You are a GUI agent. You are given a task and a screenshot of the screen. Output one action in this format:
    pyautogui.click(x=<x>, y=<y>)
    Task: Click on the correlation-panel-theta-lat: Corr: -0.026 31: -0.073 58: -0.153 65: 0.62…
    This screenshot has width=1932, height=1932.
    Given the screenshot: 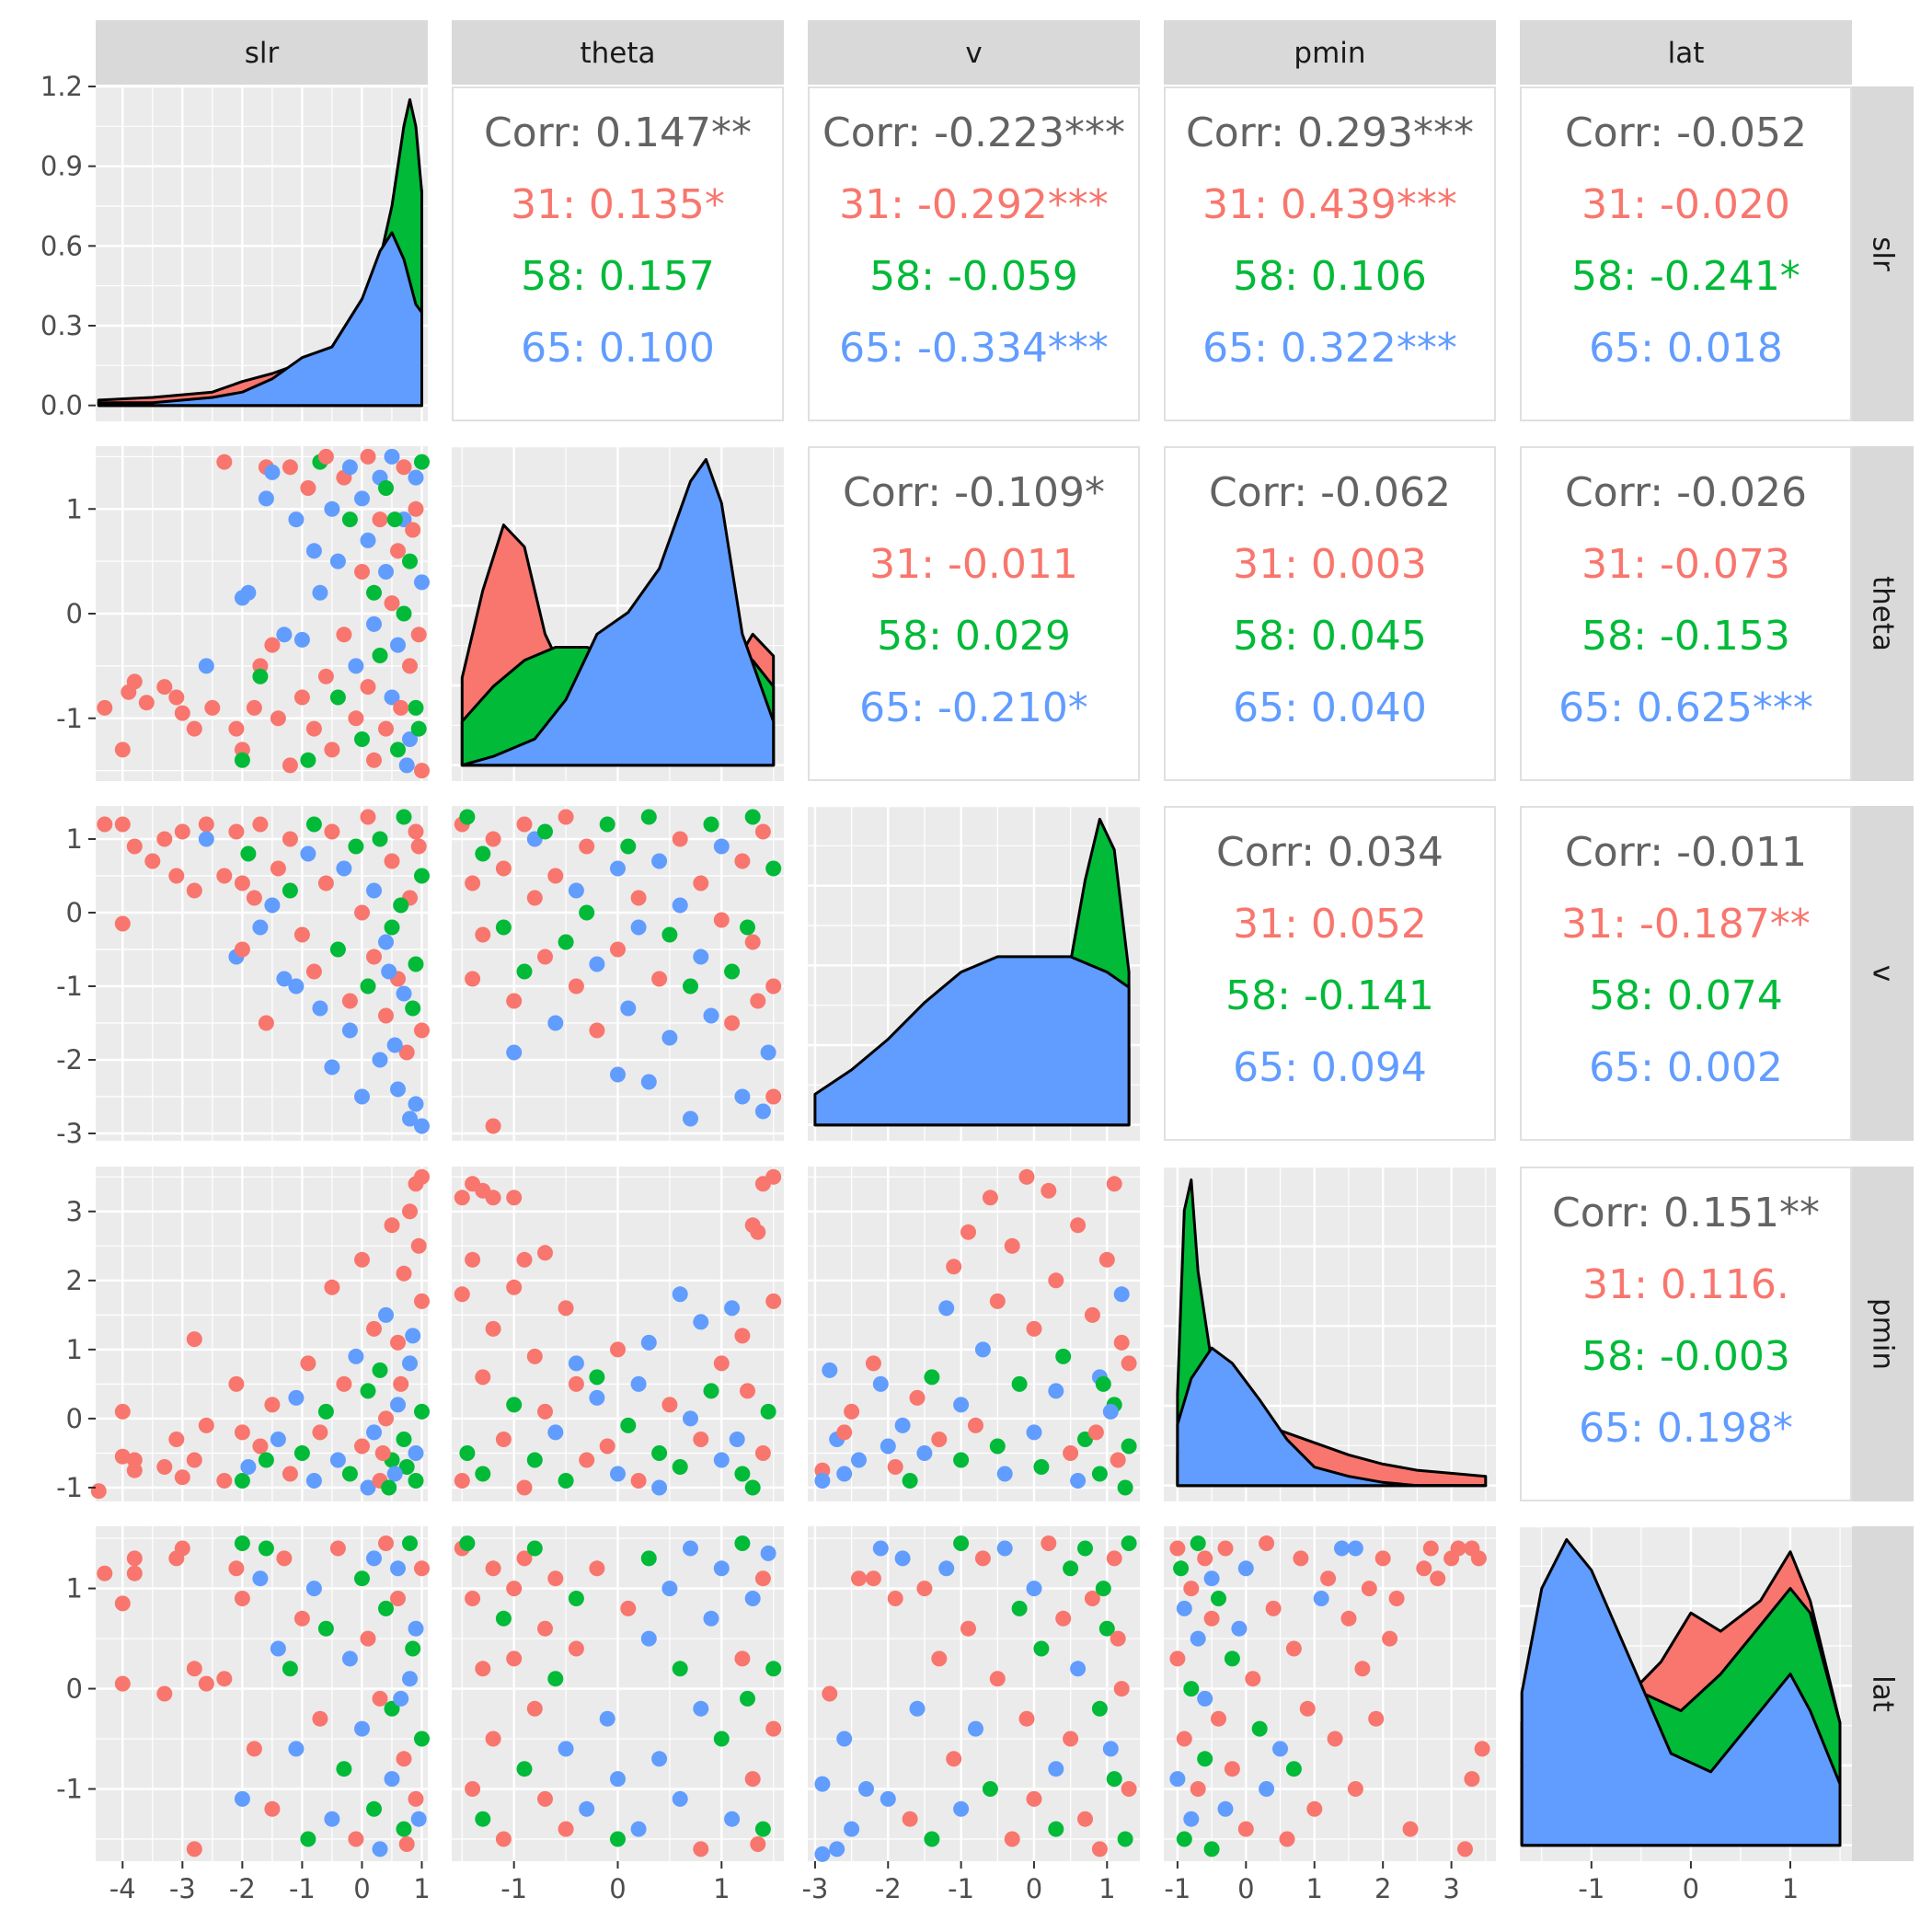 What is the action you would take?
    pyautogui.click(x=1686, y=613)
    